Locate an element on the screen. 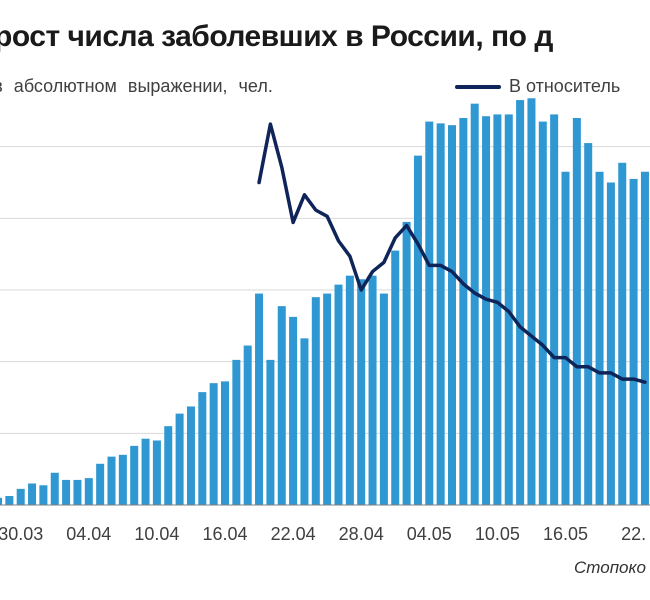 The height and width of the screenshot is (600, 650). bar-01.05 is located at coordinates (383, 399).